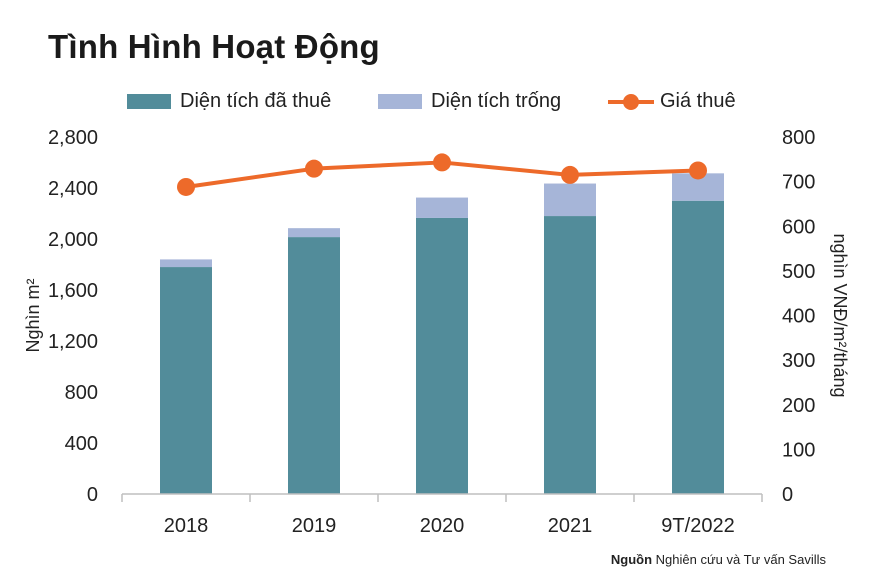 This screenshot has height=587, width=870. I want to click on legend-item-leased: Diện tích đã thuê, so click(229, 101).